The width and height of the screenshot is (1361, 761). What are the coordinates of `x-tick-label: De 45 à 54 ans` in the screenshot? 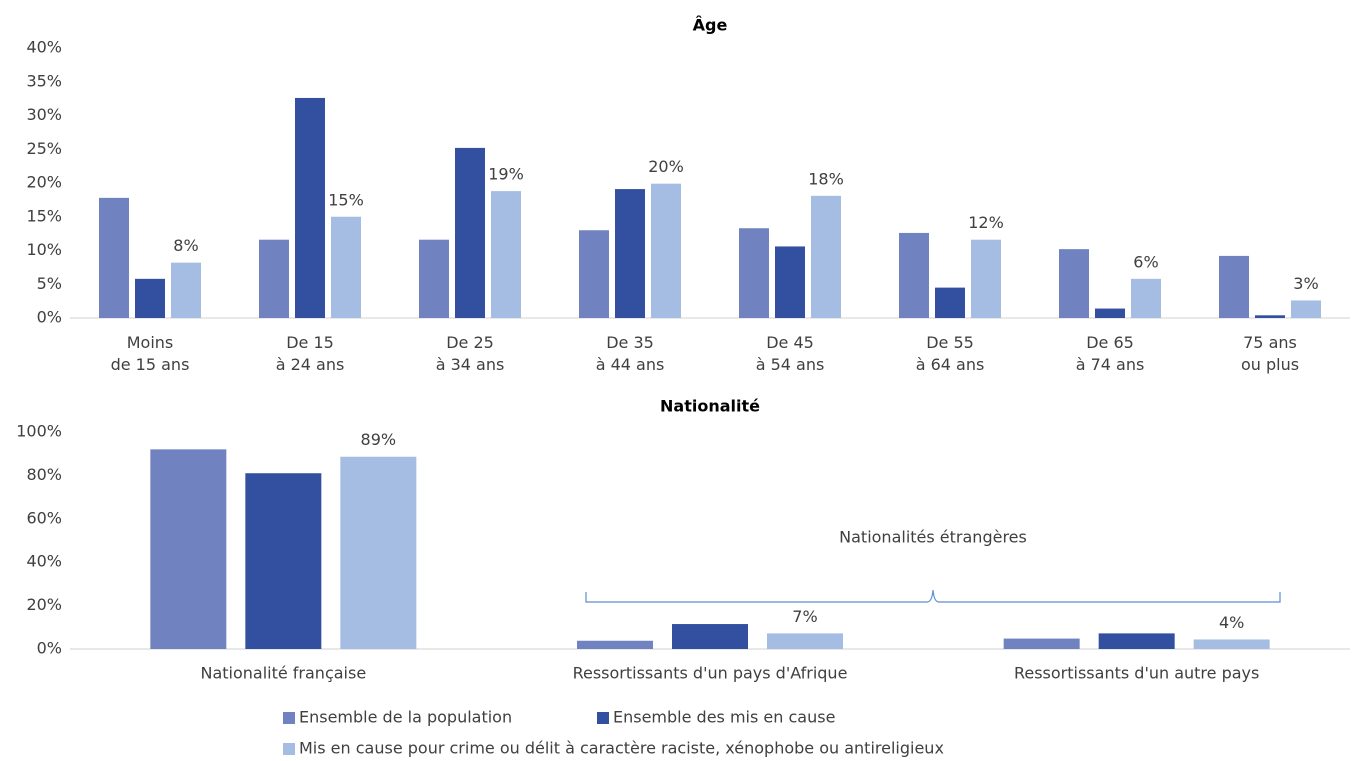 It's located at (790, 353).